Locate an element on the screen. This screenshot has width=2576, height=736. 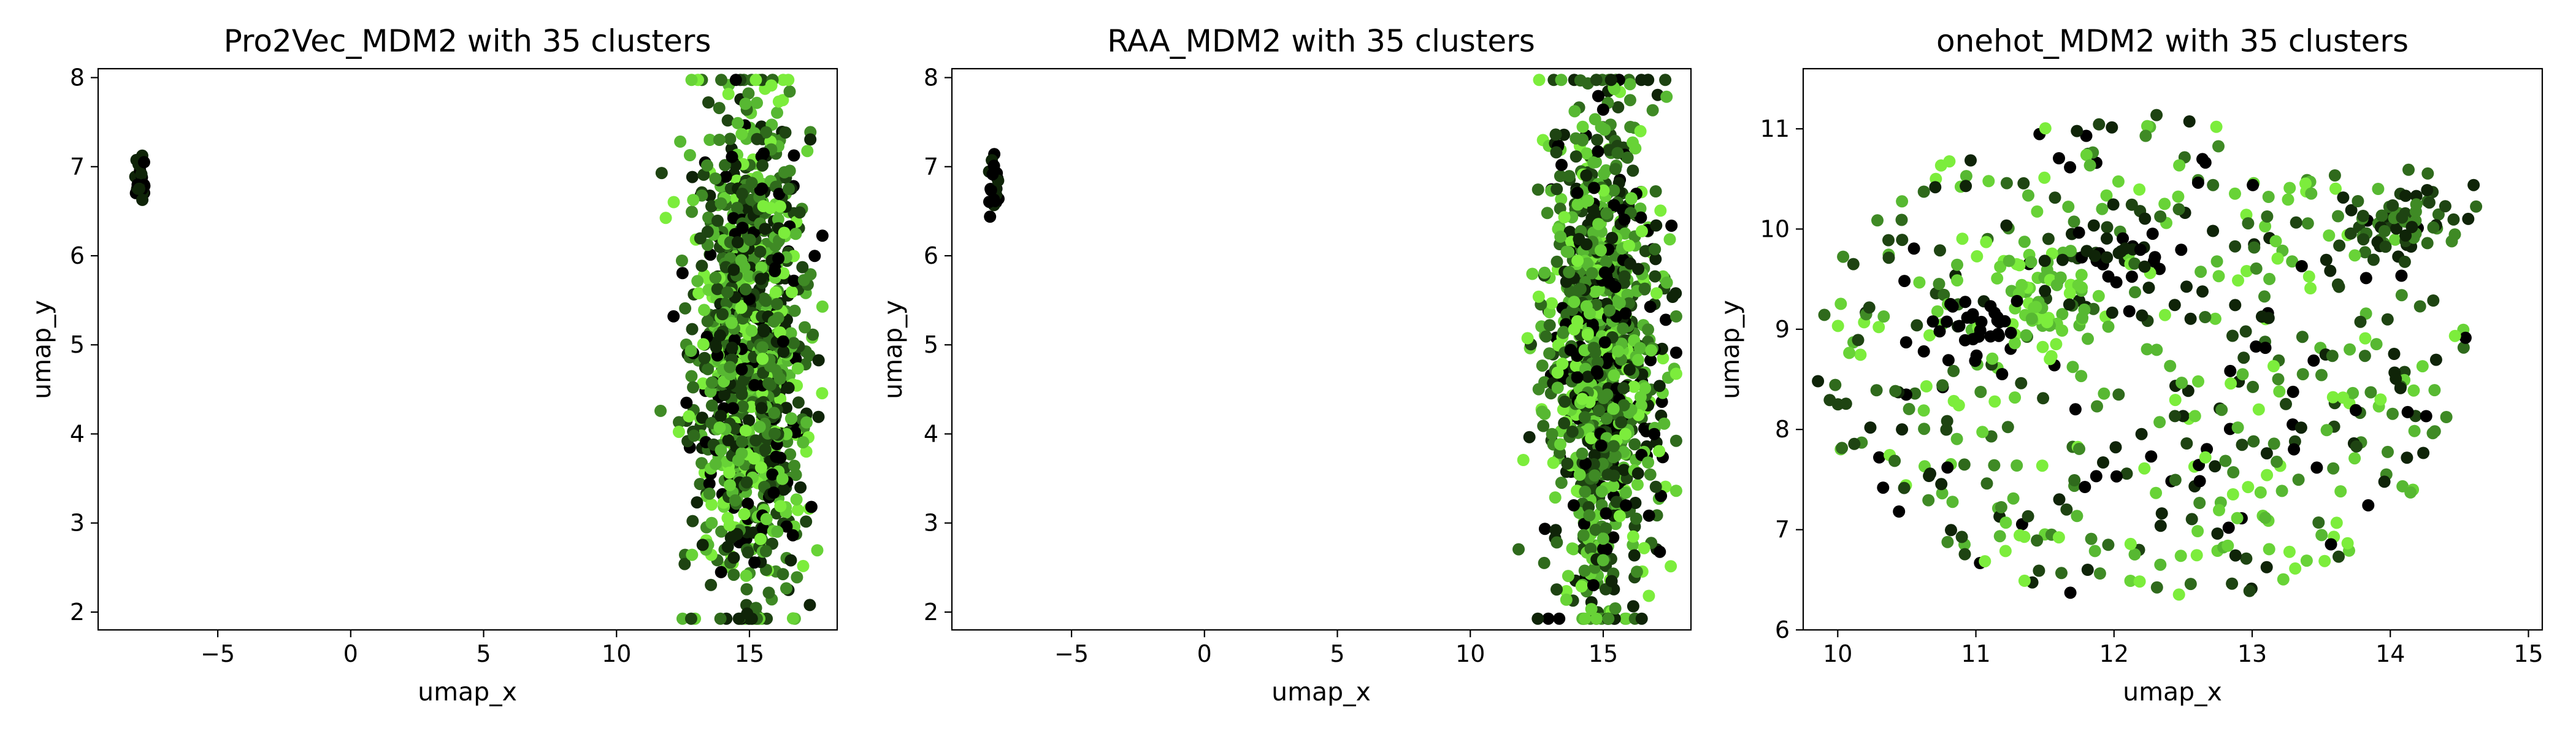
chart-title: onehot_MDM2 with 35 clusters is located at coordinates (2172, 41).